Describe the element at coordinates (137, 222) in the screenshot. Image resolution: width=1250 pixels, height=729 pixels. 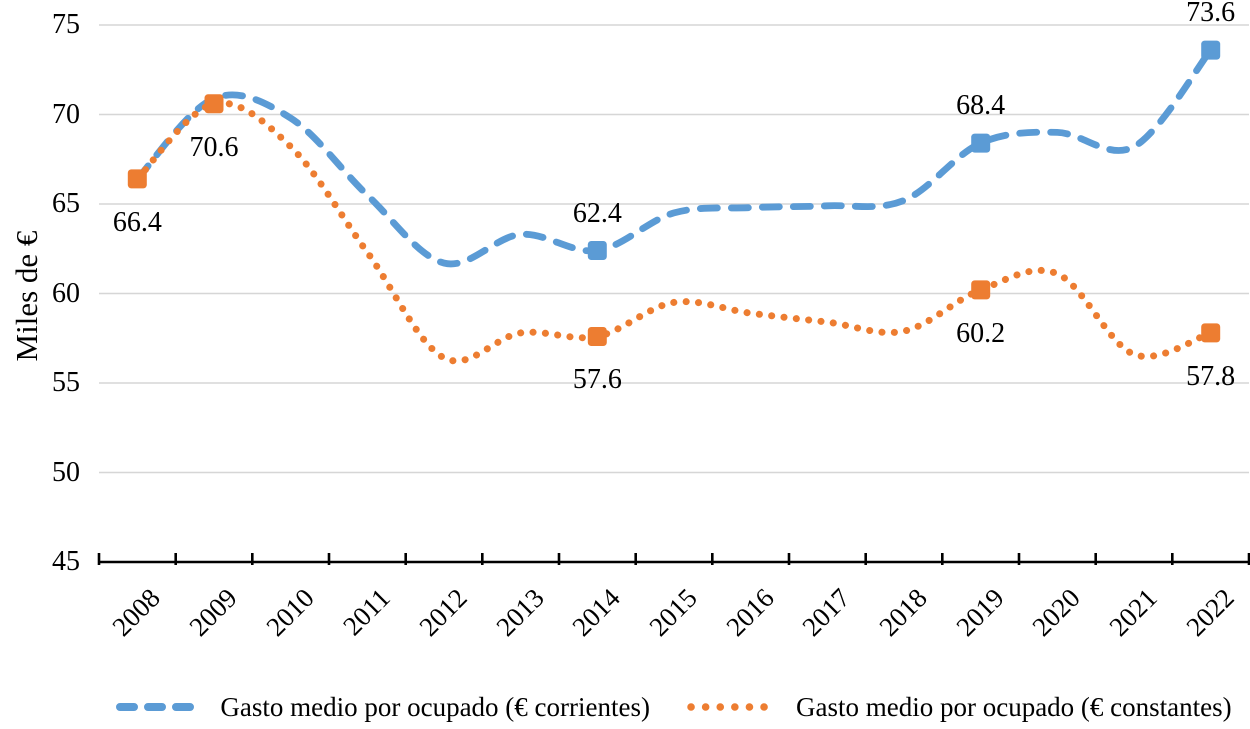
I see `data-label: 66.4` at that location.